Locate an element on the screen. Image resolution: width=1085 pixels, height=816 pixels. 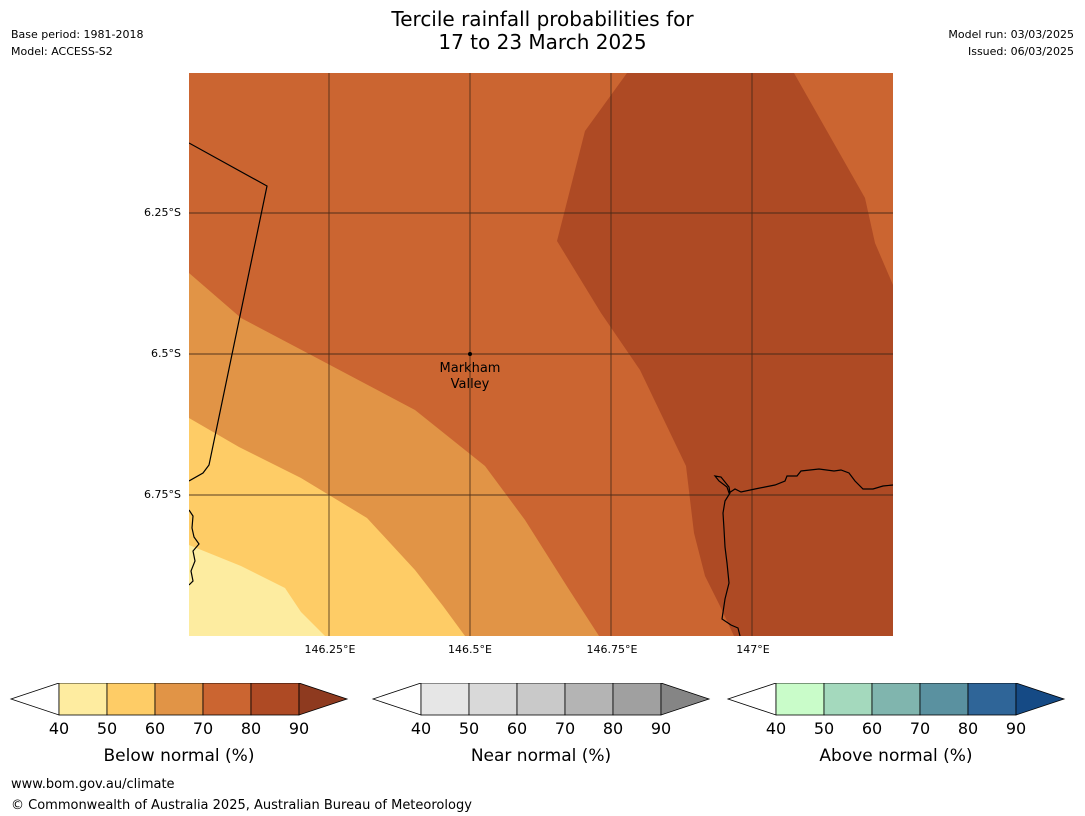
location-label-line-2: Valley is located at coordinates (470, 384).